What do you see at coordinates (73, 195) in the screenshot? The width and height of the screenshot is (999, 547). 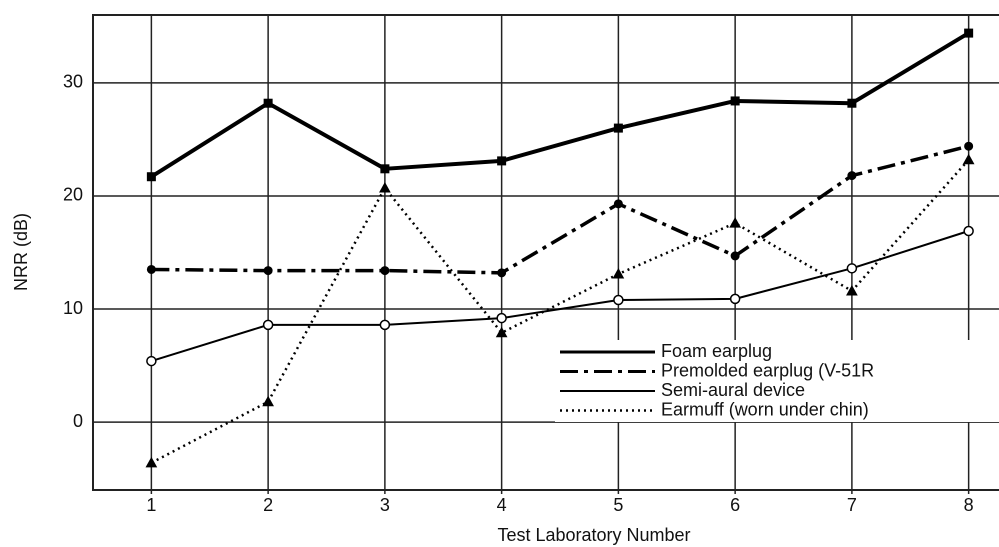 I see `y-tick-label: 20` at bounding box center [73, 195].